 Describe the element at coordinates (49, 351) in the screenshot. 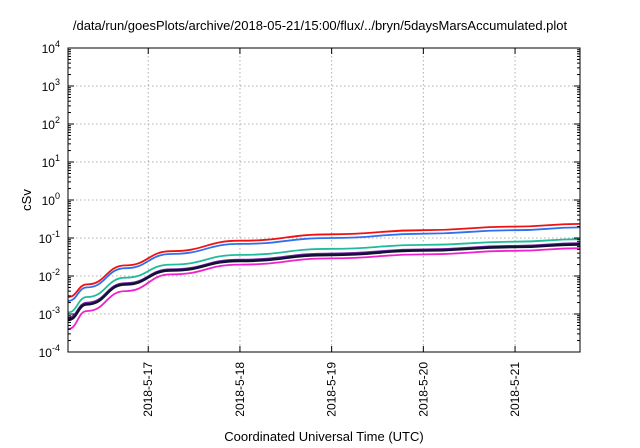

I see `y-tick-label: 10⁻⁴` at that location.